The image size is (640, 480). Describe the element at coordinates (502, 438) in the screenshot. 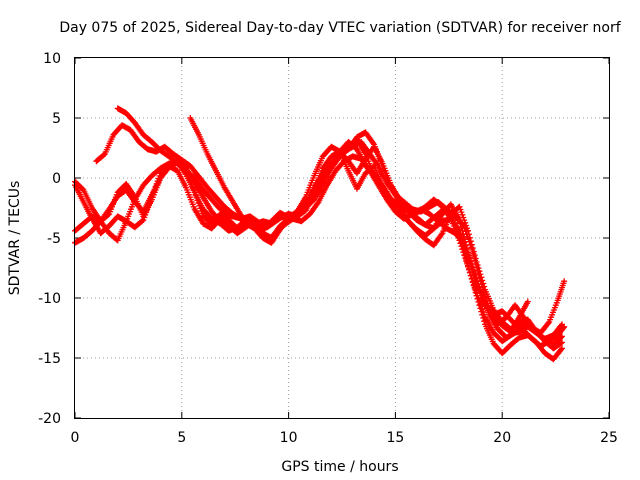

I see `x-tick-label: 20` at that location.